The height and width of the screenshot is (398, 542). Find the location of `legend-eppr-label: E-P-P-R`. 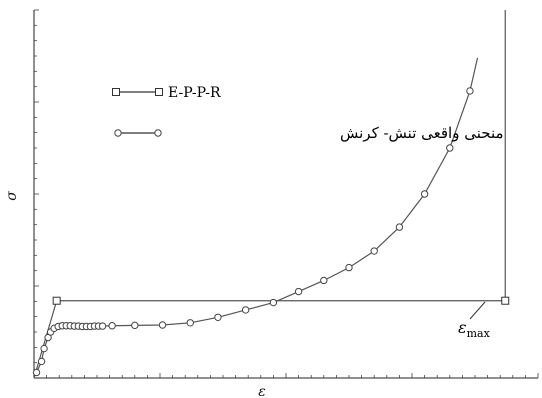

legend-eppr-label: E-P-P-R is located at coordinates (194, 93).